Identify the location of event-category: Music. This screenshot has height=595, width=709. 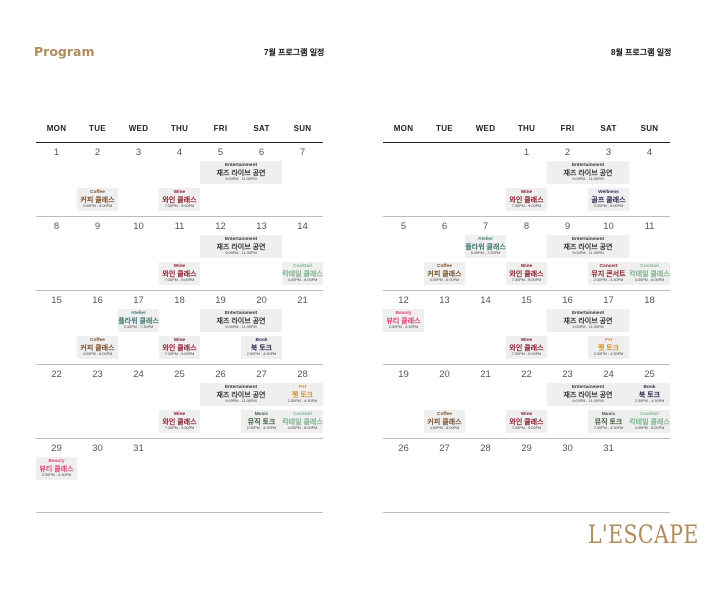
(608, 414).